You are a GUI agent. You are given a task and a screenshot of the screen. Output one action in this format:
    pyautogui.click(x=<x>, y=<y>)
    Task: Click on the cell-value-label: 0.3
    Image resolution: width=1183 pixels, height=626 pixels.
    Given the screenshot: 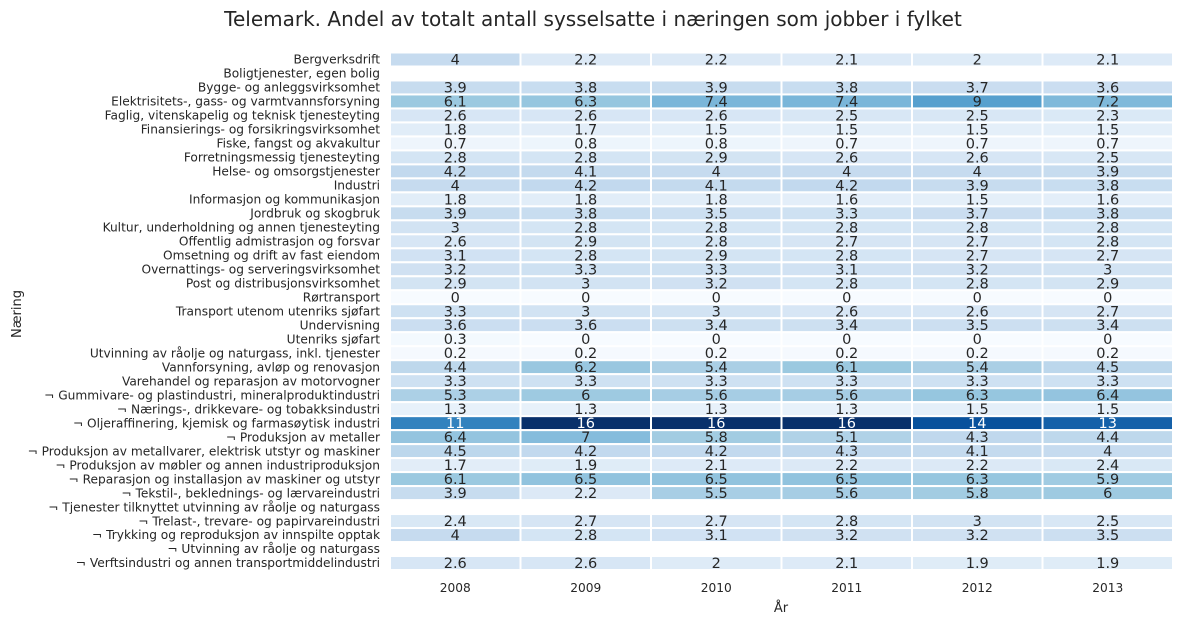 What is the action you would take?
    pyautogui.click(x=455, y=340)
    